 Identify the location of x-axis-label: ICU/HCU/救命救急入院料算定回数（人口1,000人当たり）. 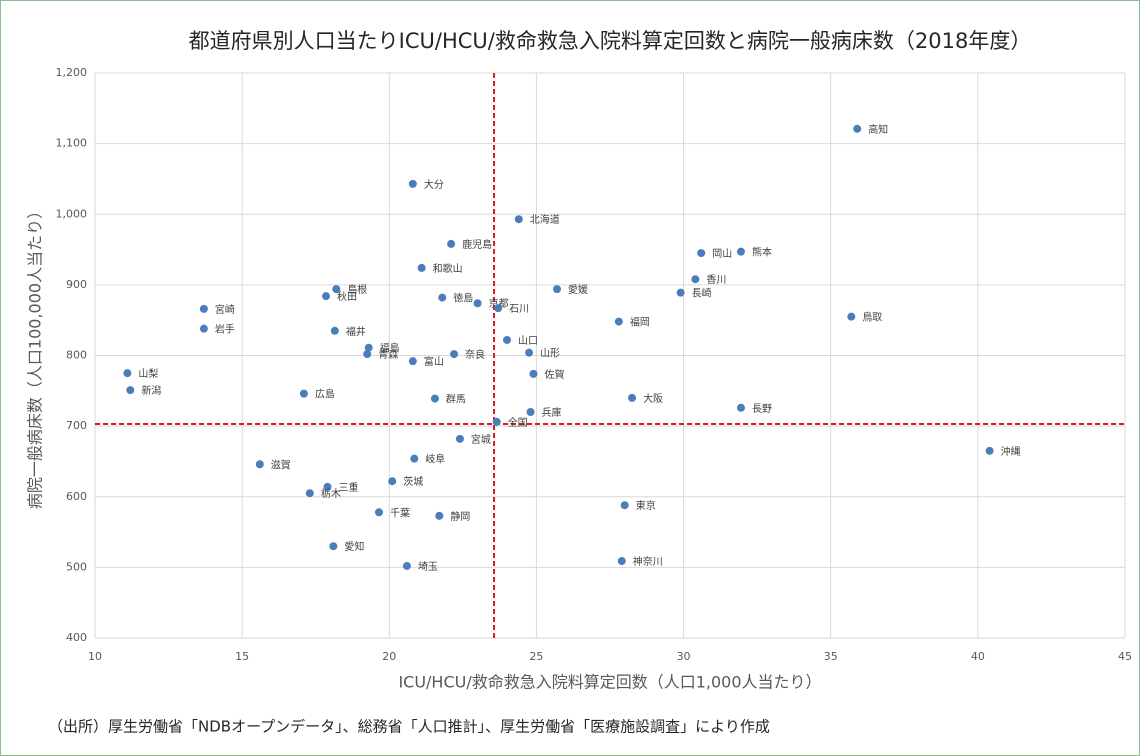
(609, 682).